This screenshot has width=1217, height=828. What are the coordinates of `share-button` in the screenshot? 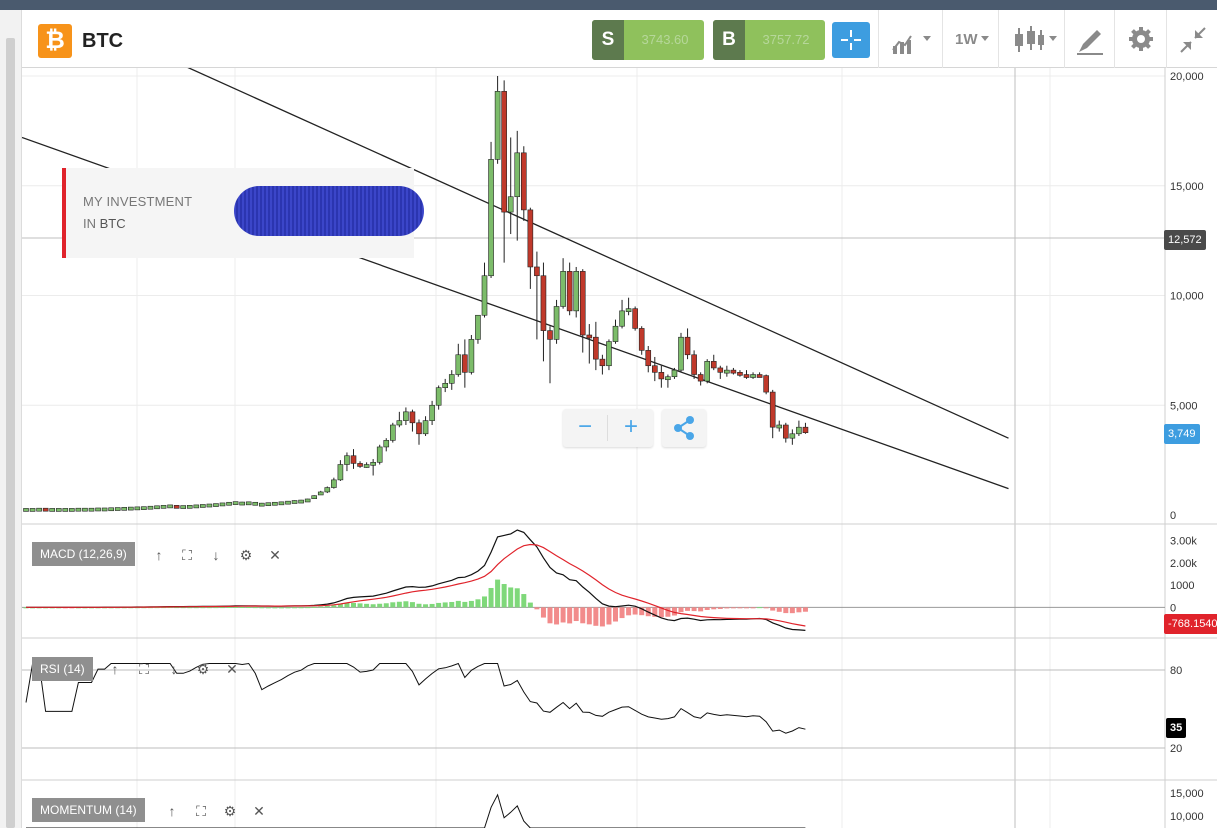 It's located at (684, 428).